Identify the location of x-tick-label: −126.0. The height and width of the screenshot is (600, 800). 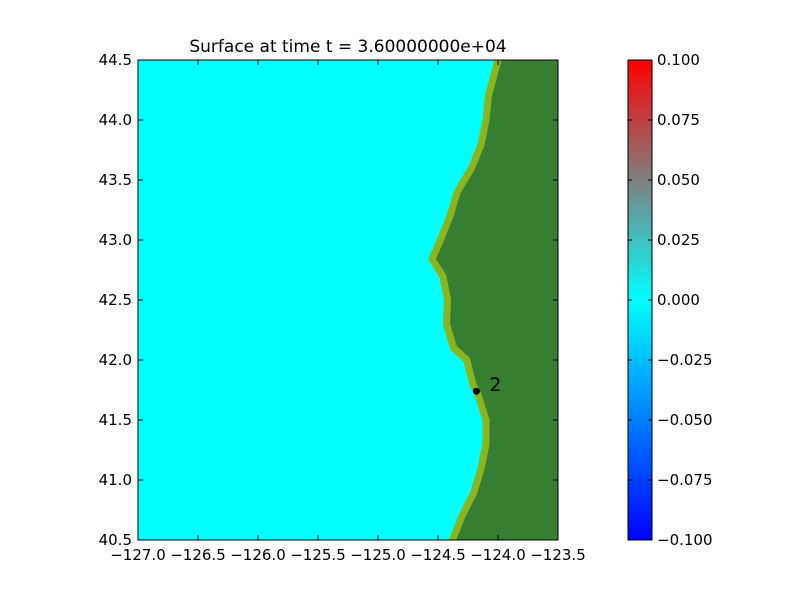
(258, 555).